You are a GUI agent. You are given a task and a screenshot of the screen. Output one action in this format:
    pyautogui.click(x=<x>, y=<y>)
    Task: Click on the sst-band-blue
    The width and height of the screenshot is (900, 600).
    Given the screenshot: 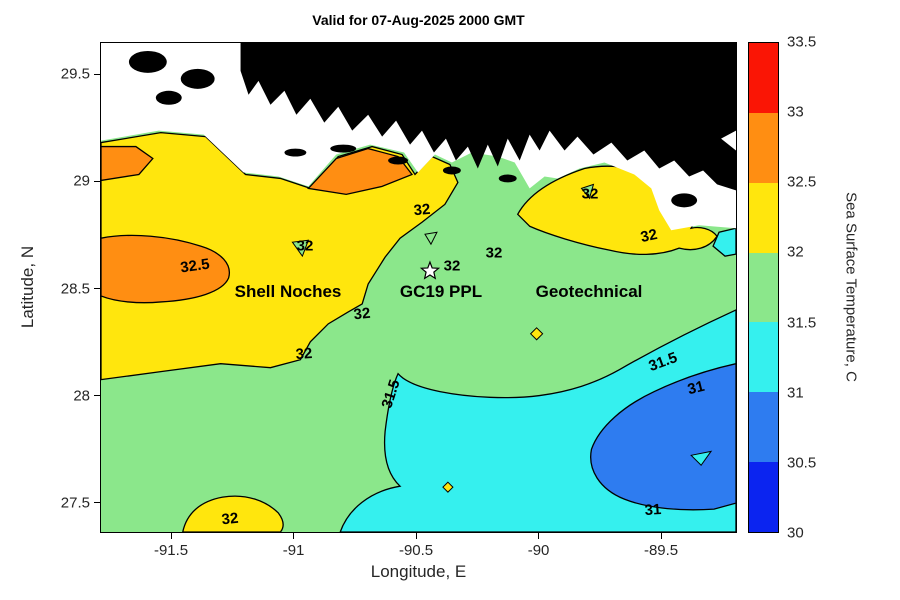 What is the action you would take?
    pyautogui.click(x=663, y=437)
    